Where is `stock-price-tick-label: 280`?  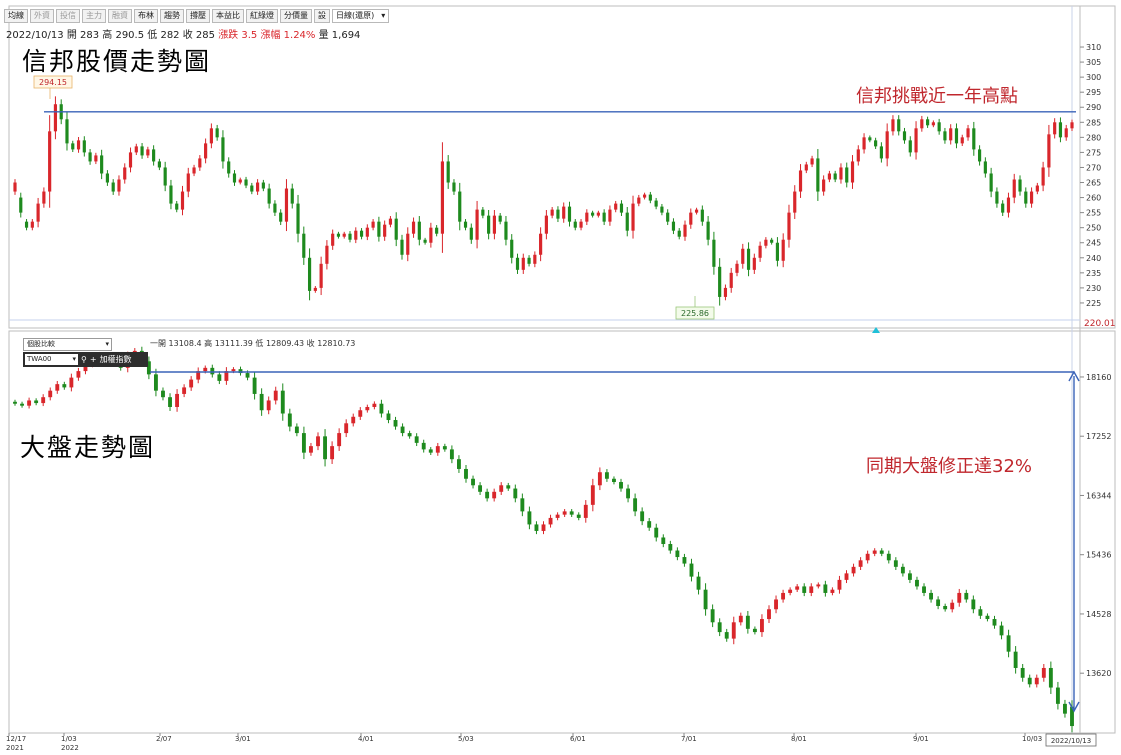
stock-price-tick-label: 280 is located at coordinates (1093, 137).